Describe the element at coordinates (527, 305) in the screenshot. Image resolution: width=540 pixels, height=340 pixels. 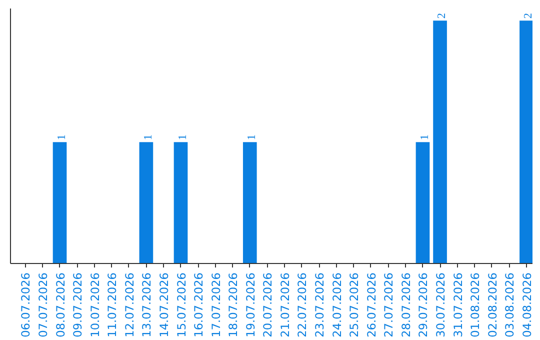
I see `x-tick-label: 04.08.2026` at that location.